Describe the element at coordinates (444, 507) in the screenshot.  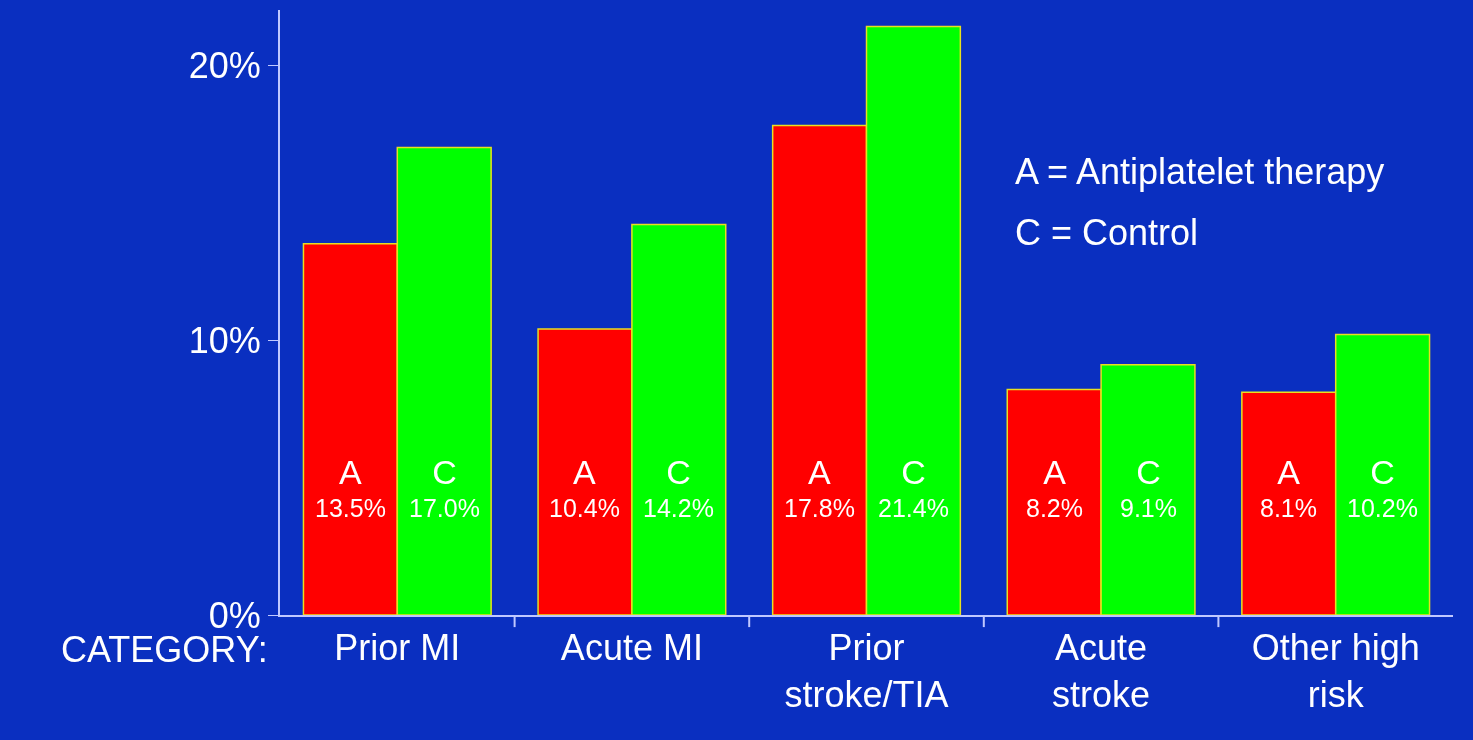
I see `data-label: 17.0%` at that location.